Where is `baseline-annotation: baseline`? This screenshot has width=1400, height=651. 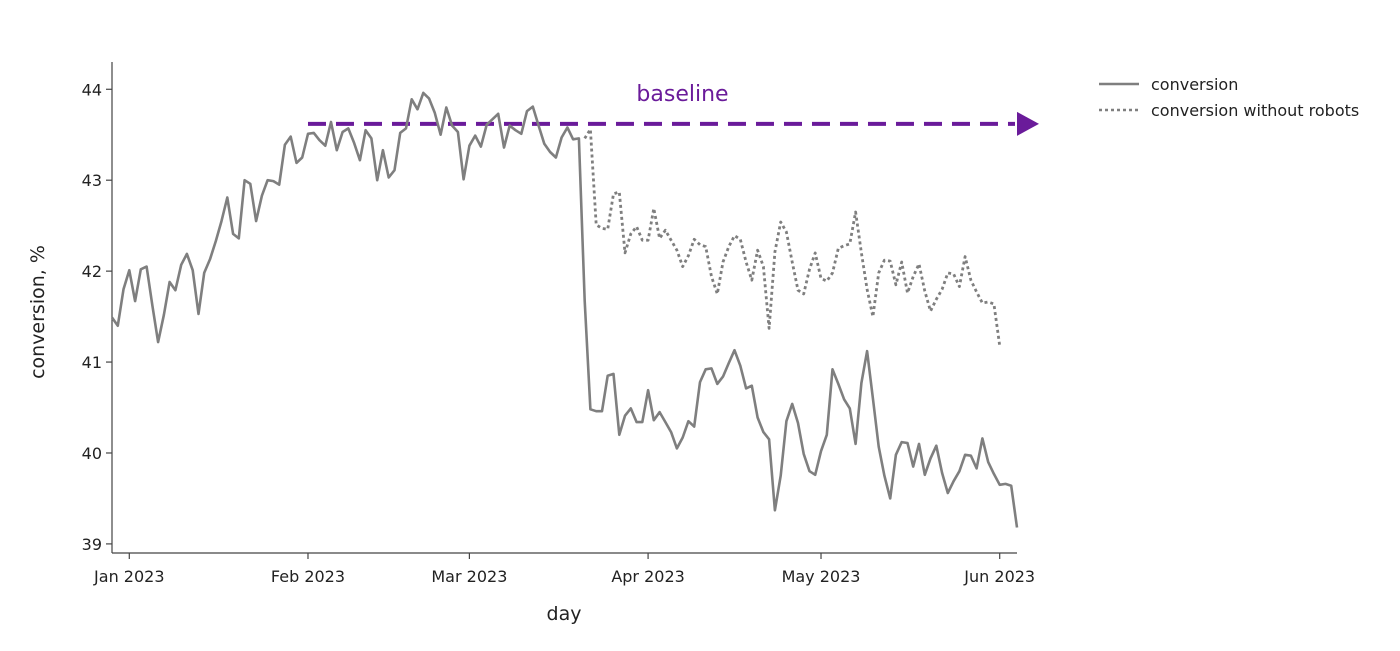 baseline-annotation: baseline is located at coordinates (673, 109).